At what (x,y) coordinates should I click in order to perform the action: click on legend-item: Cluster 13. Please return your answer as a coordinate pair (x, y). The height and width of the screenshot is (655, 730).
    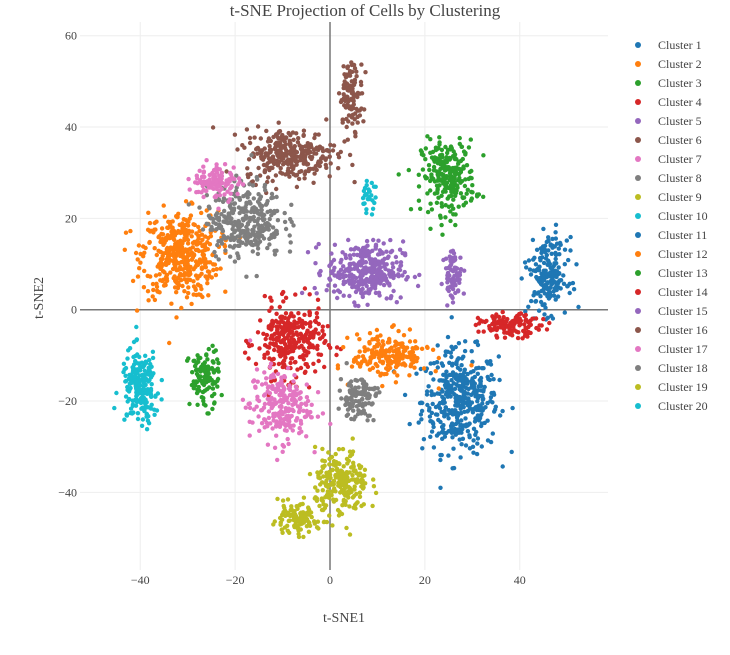
    Looking at the image, I should click on (671, 273).